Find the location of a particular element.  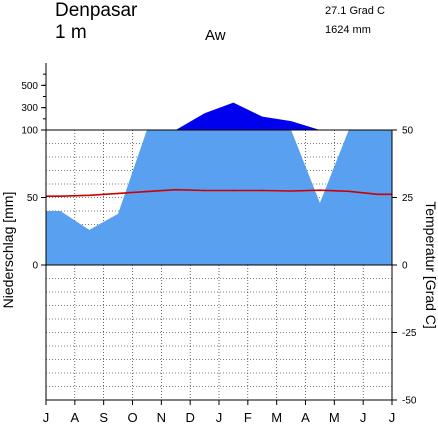

temp-tick-label: 25 is located at coordinates (408, 198).